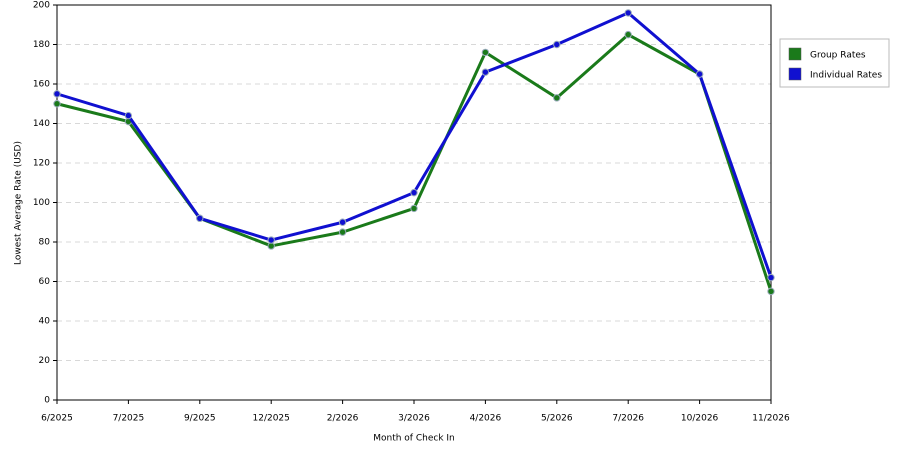  Describe the element at coordinates (57, 419) in the screenshot. I see `x-tick-label: 6/2025` at that location.